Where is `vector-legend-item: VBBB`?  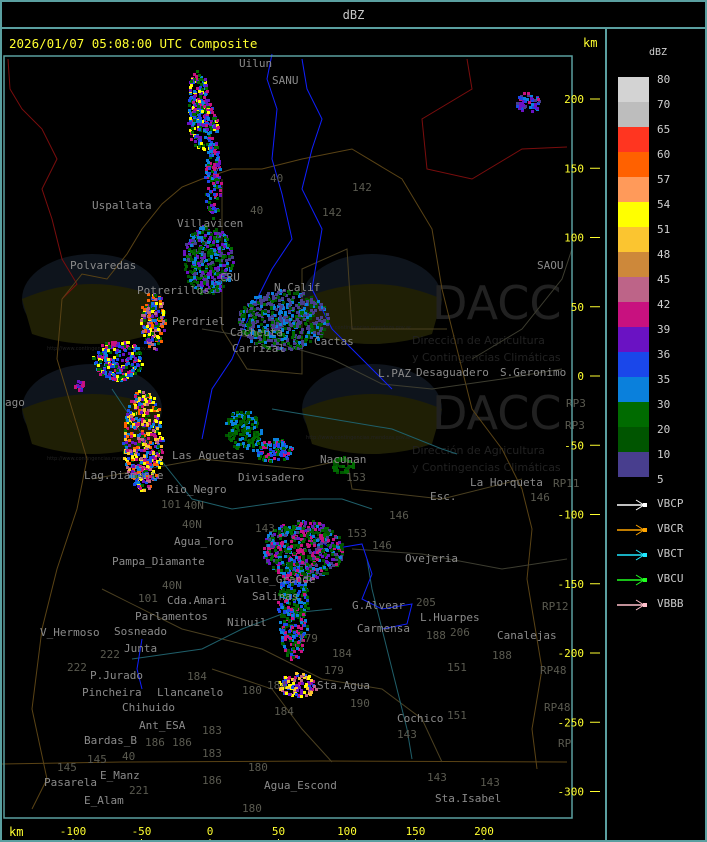
vector-legend-item: VBBB is located at coordinates (662, 604).